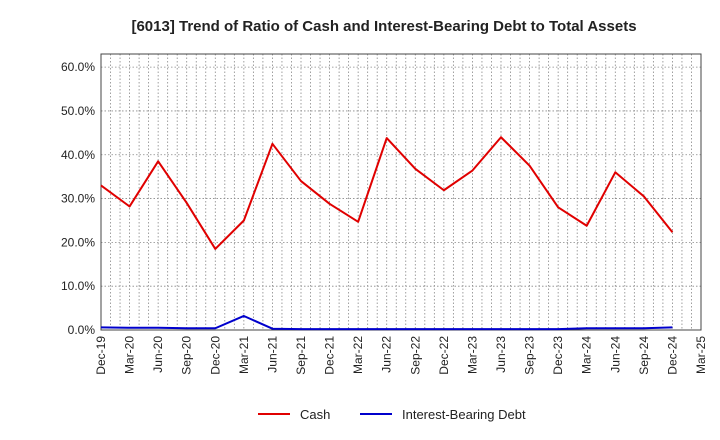 Image resolution: width=720 pixels, height=440 pixels. What do you see at coordinates (272, 354) in the screenshot?
I see `x-tick-label: Jun-21` at bounding box center [272, 354].